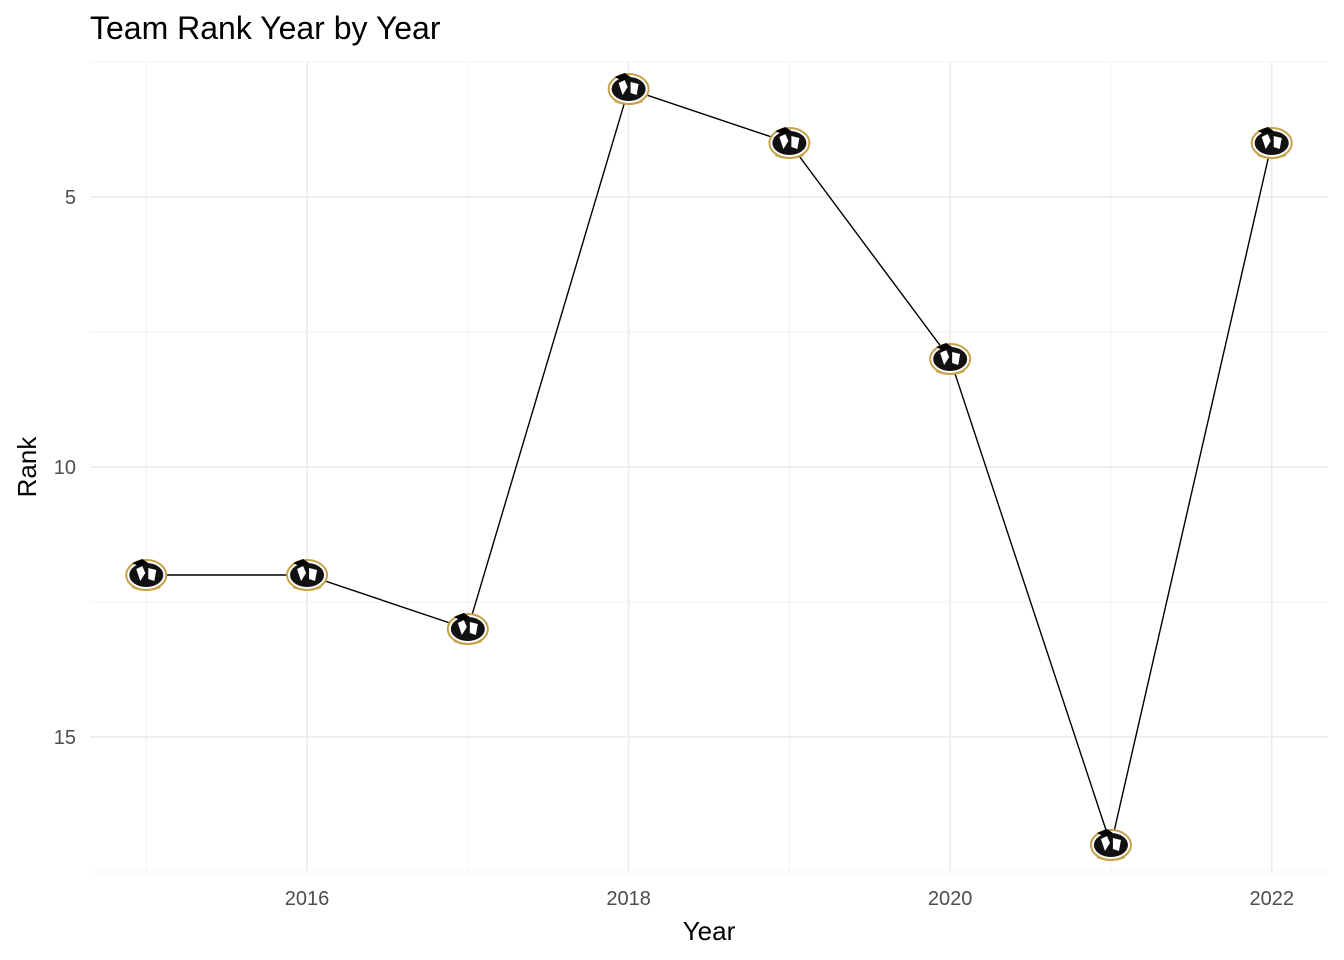 Image resolution: width=1344 pixels, height=960 pixels. I want to click on y-tick-label: 15, so click(65, 738).